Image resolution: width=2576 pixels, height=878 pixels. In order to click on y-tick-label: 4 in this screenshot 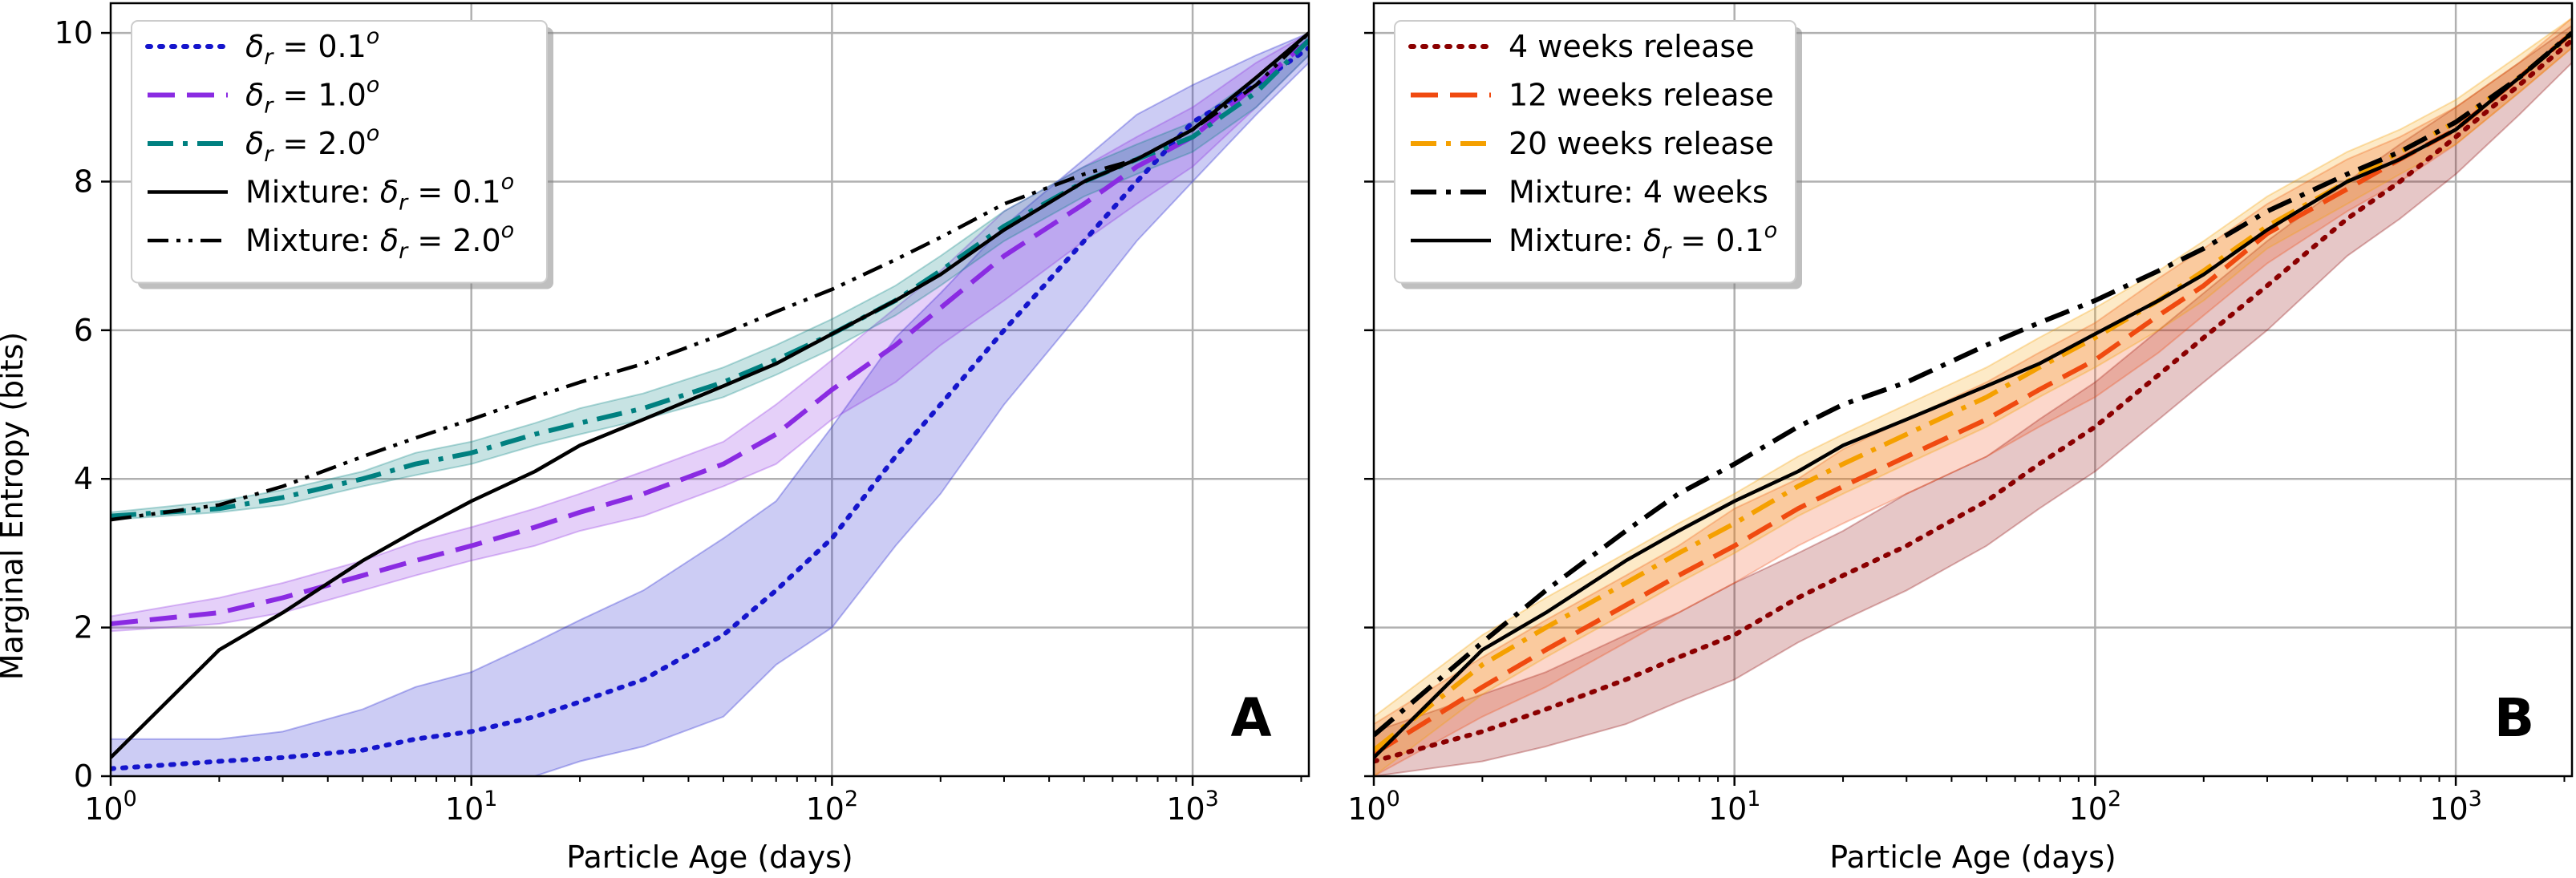, I will do `click(83, 478)`.